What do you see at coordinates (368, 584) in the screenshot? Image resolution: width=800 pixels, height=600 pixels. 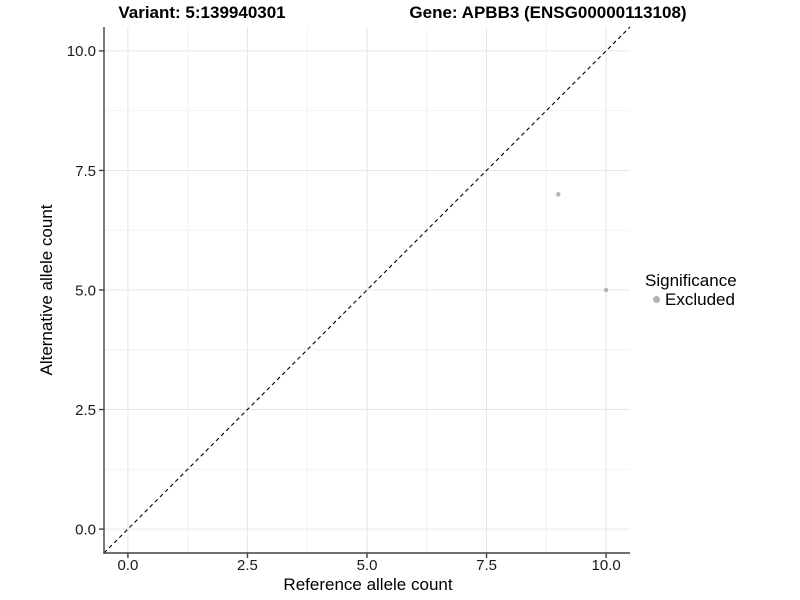 I see `x-axis-title: Reference allele count` at bounding box center [368, 584].